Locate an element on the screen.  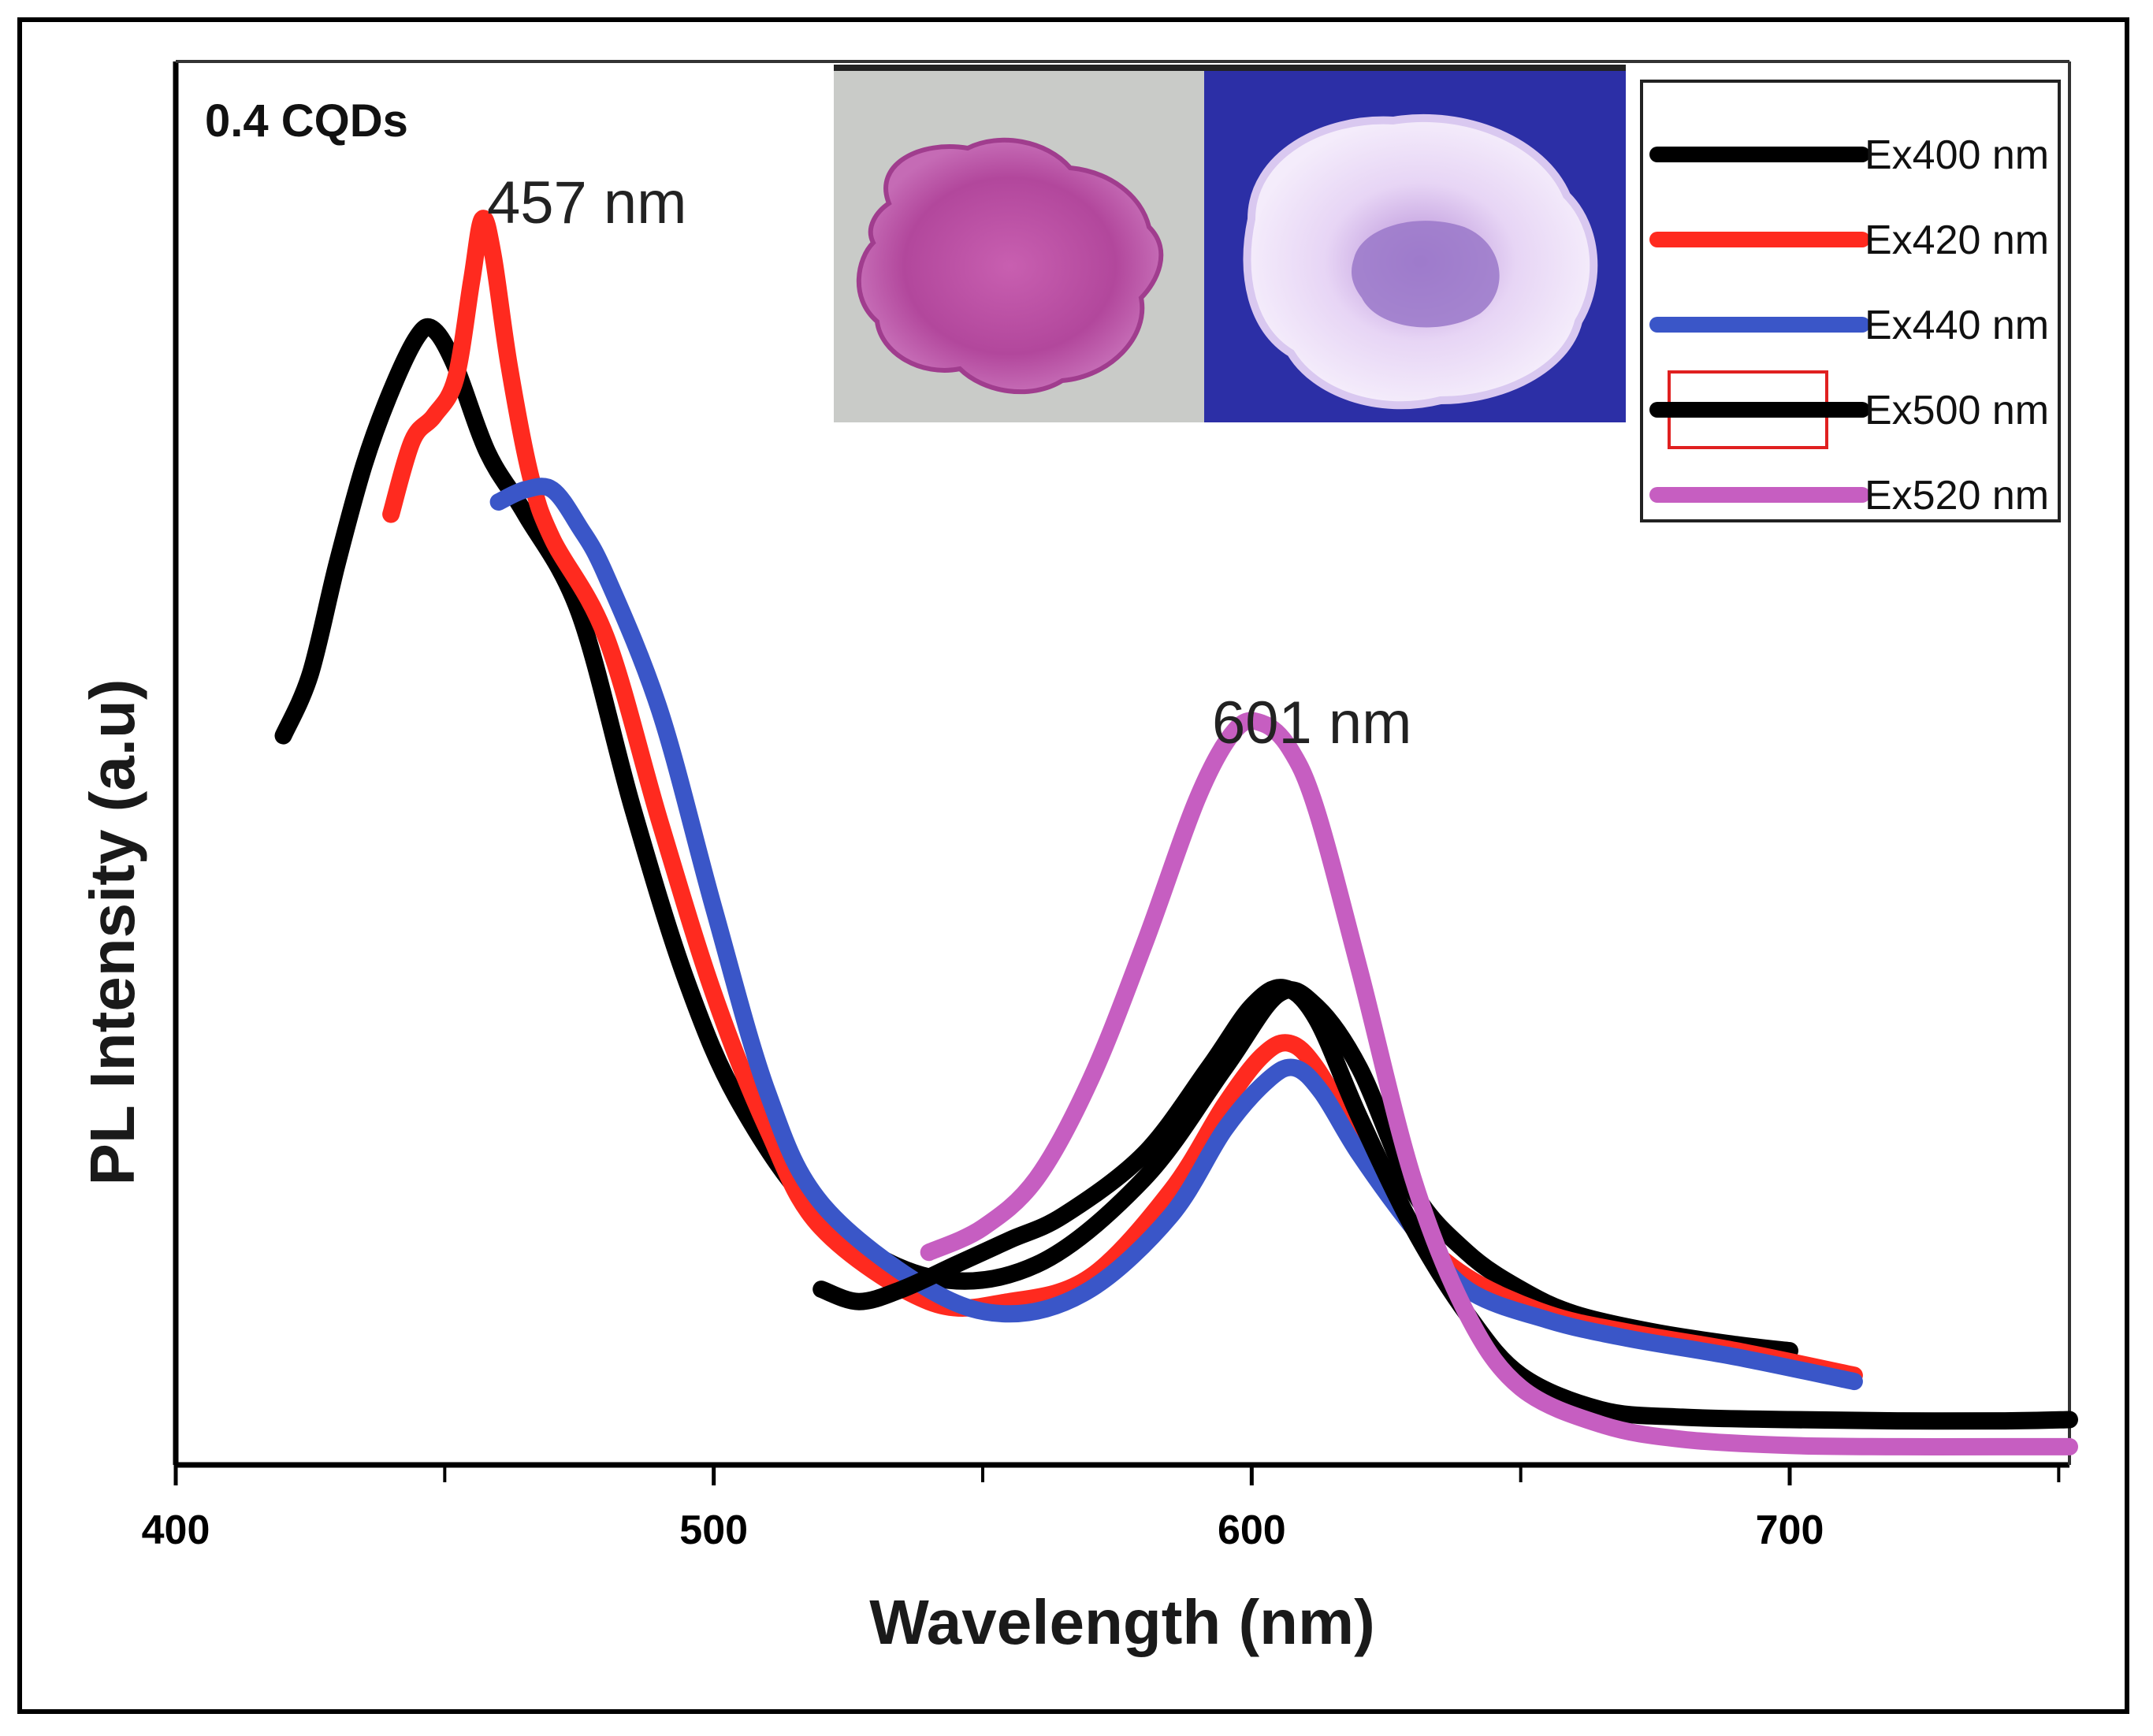
legend-label: Ex440 nm is located at coordinates (1957, 325).